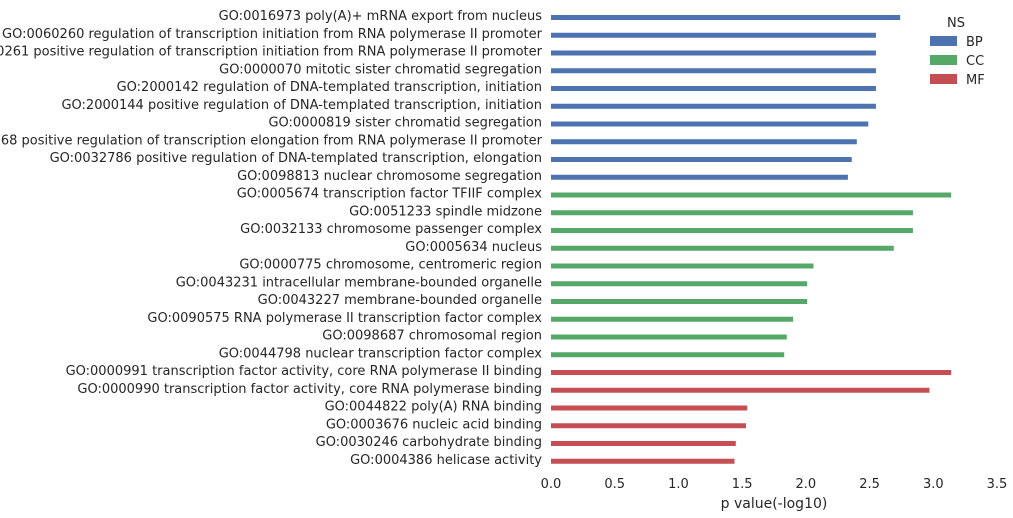 The image size is (1013, 518). Describe the element at coordinates (446, 460) in the screenshot. I see `category-label: GO:0004386 helicase activity` at that location.